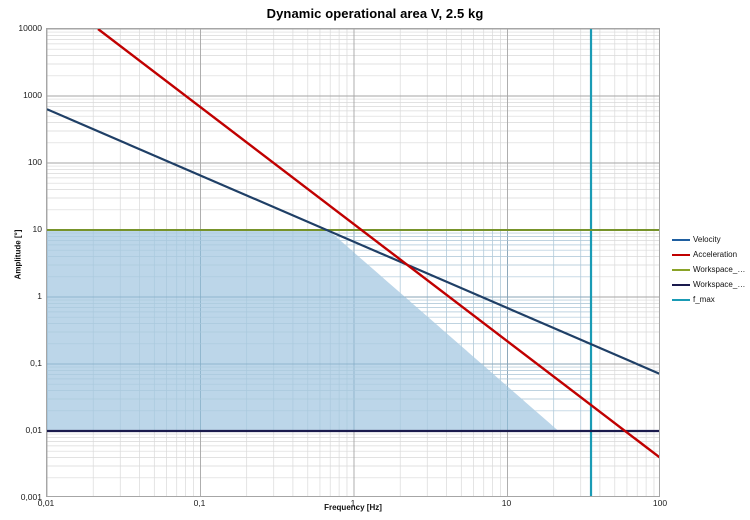 Image resolution: width=750 pixels, height=520 pixels. Describe the element at coordinates (30, 28) in the screenshot. I see `y-tick-0: 10000` at that location.